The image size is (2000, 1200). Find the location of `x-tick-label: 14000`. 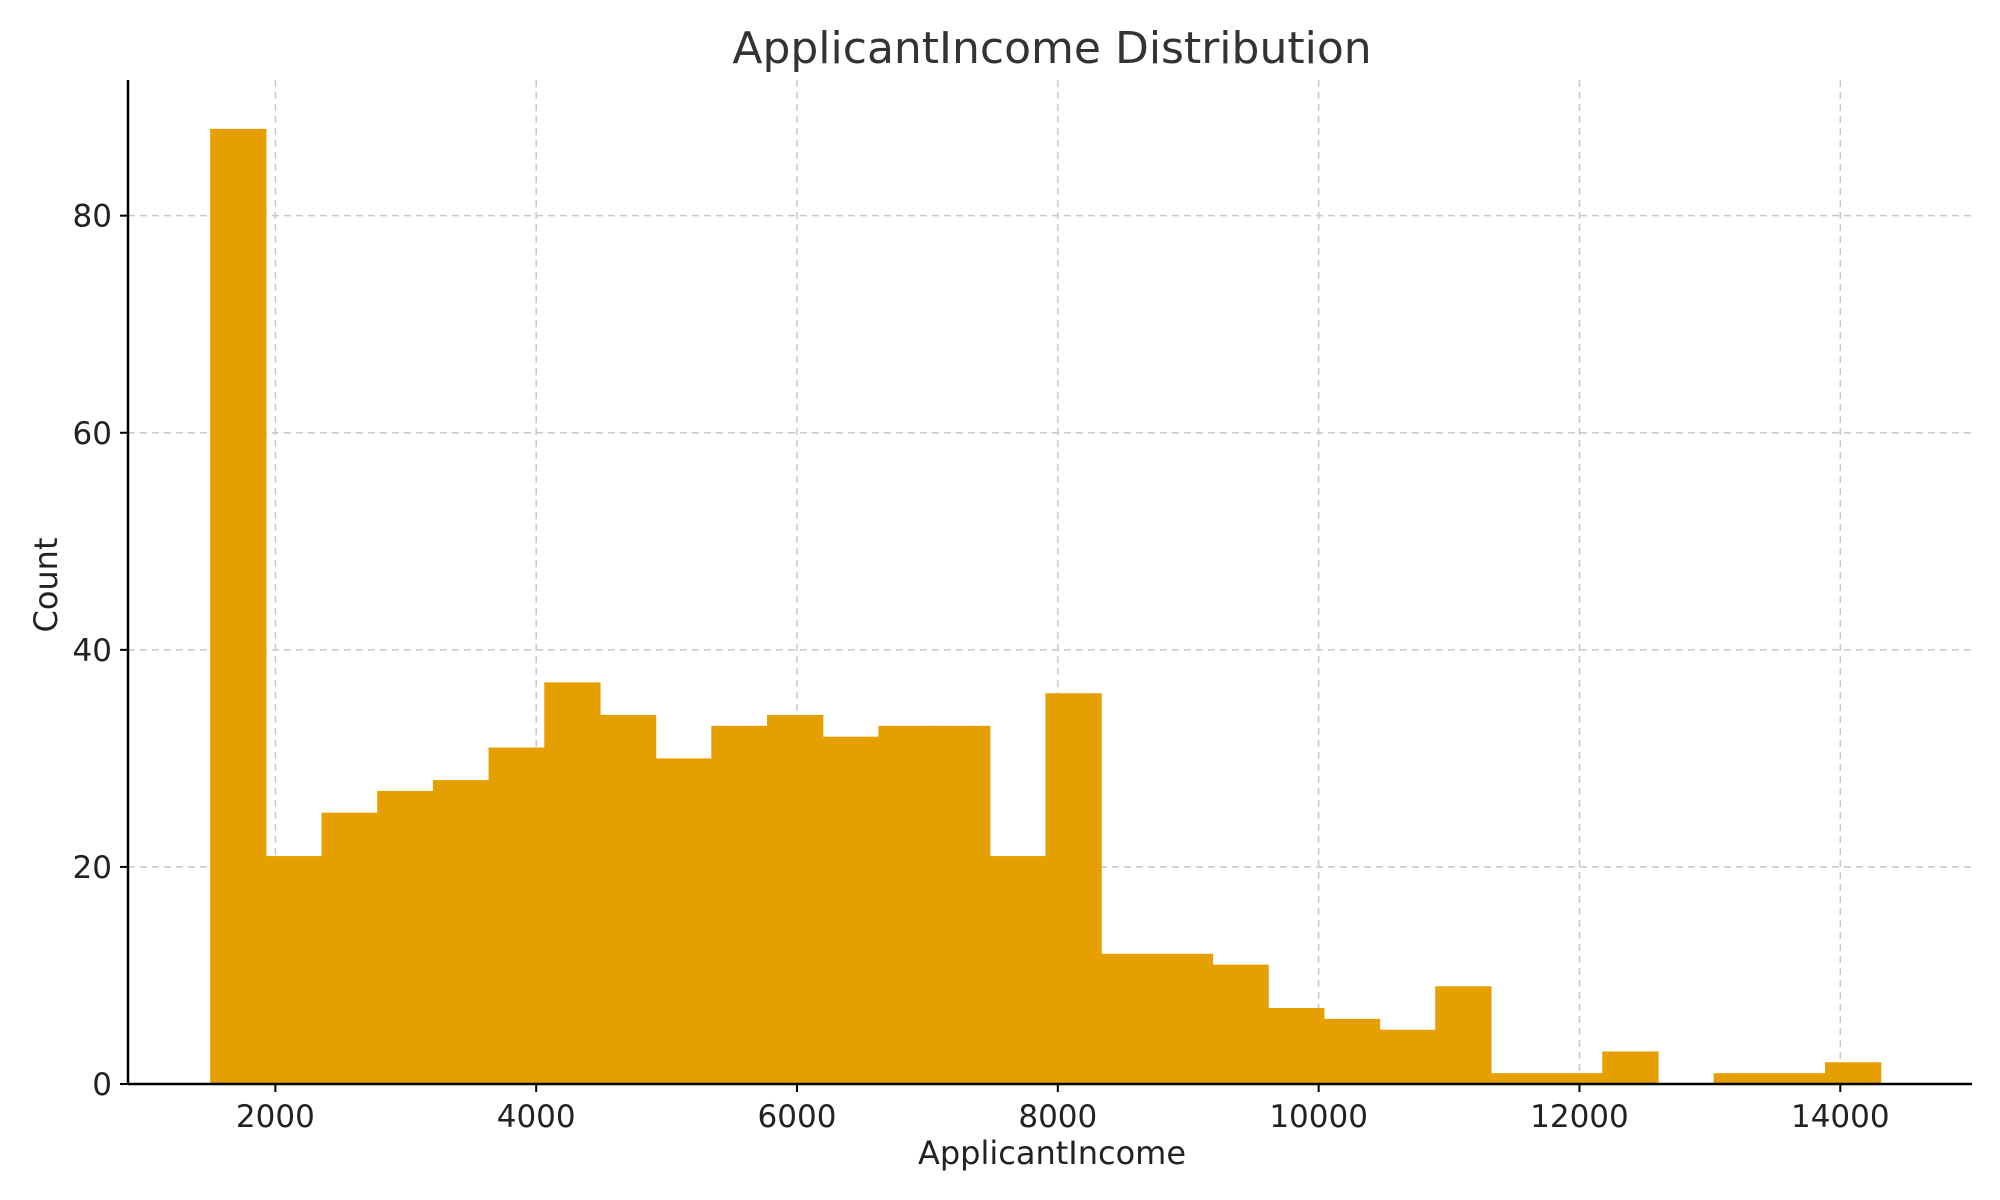

x-tick-label: 14000 is located at coordinates (1840, 1117).